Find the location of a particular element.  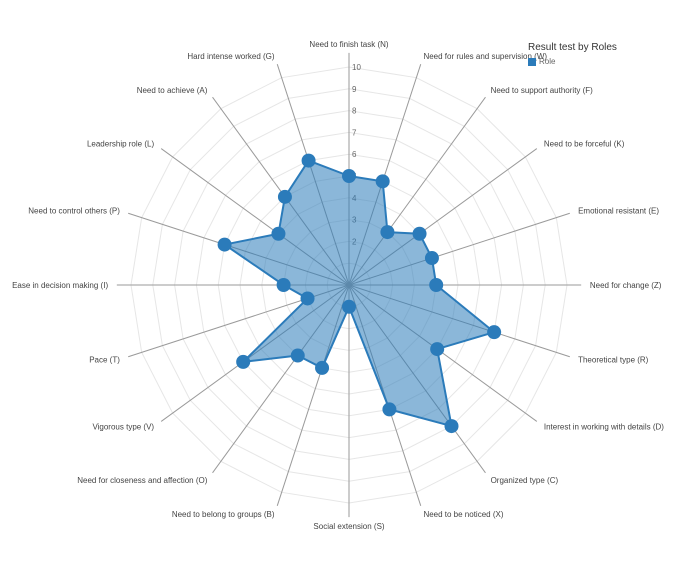

category-label: Ease in decision making (I) is located at coordinates (60, 285).